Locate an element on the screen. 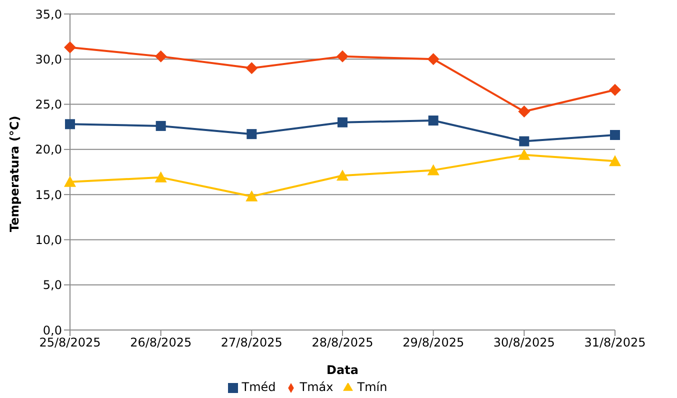  x-tick-label: 30/8/2025 is located at coordinates (524, 343).